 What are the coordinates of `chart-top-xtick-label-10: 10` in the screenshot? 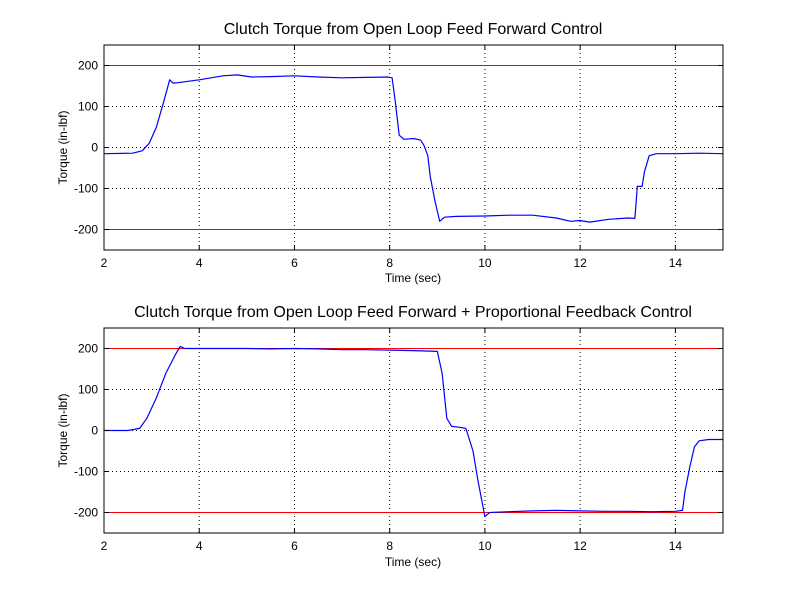 It's located at (485, 263).